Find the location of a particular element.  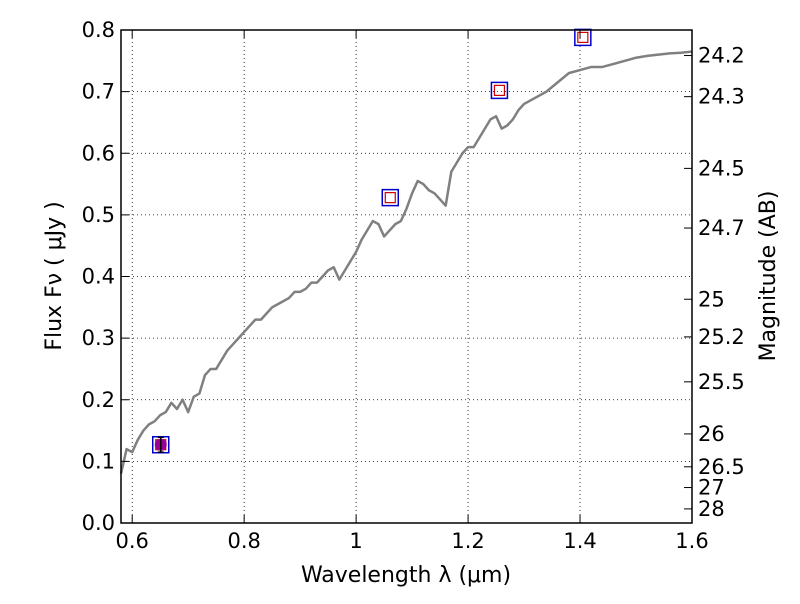

y-tick-label: 0.1 is located at coordinates (98, 461).